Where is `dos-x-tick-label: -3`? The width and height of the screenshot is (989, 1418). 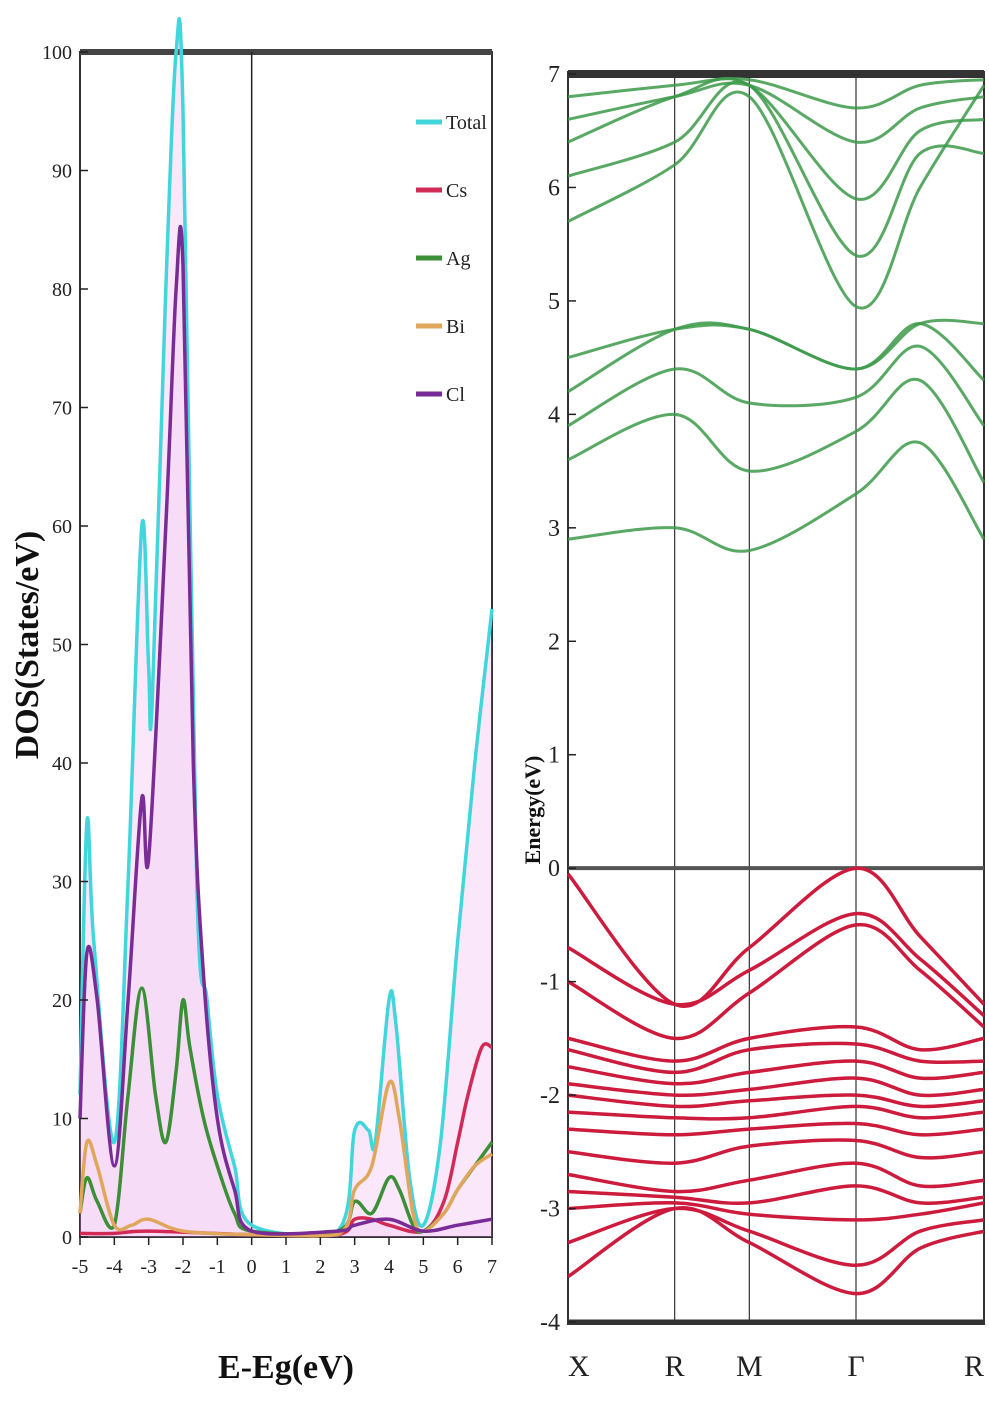 dos-x-tick-label: -3 is located at coordinates (148, 1267).